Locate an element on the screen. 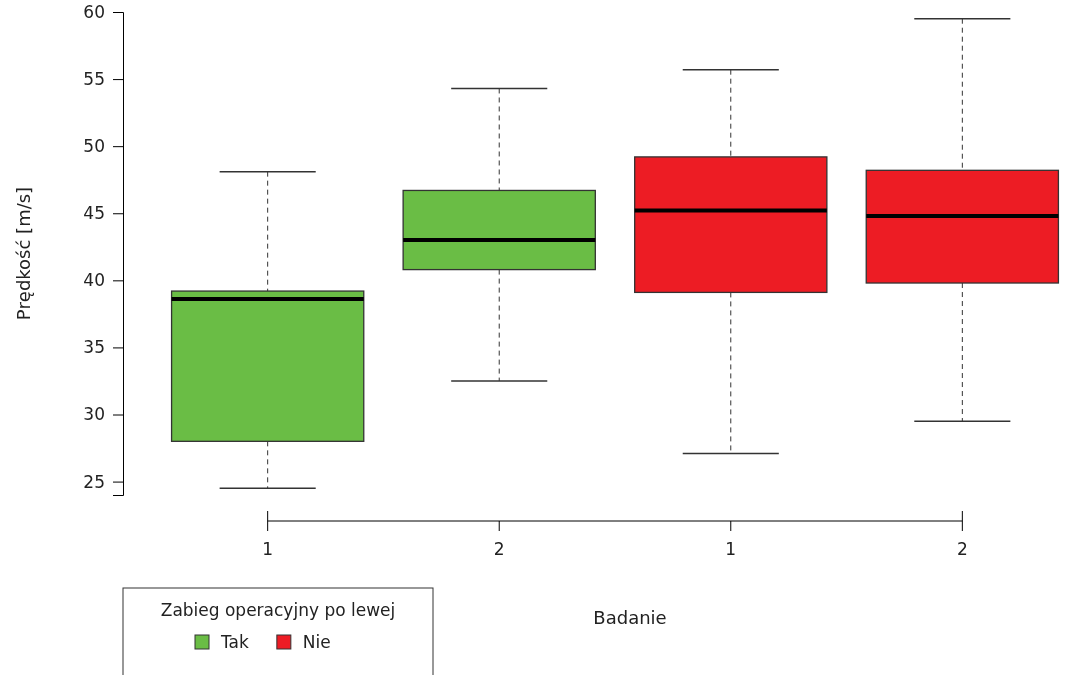  y-tick-label: 25 is located at coordinates (94, 481).